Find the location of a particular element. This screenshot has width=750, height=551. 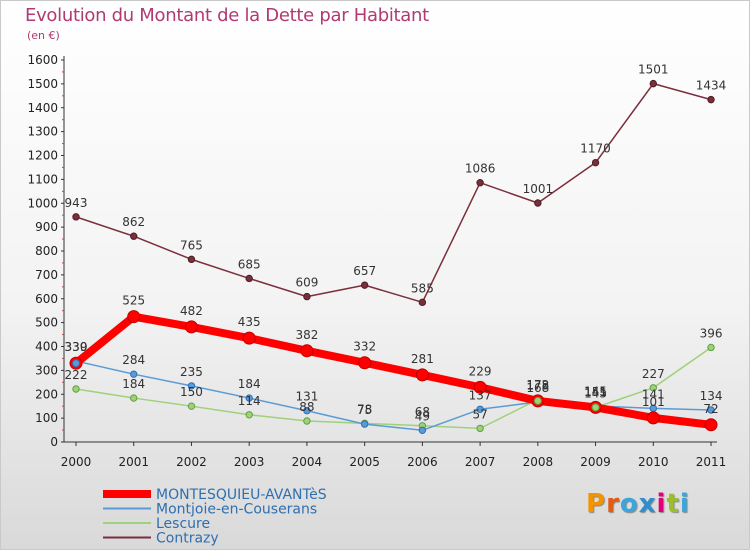

data-label: 1501 is located at coordinates (653, 70).